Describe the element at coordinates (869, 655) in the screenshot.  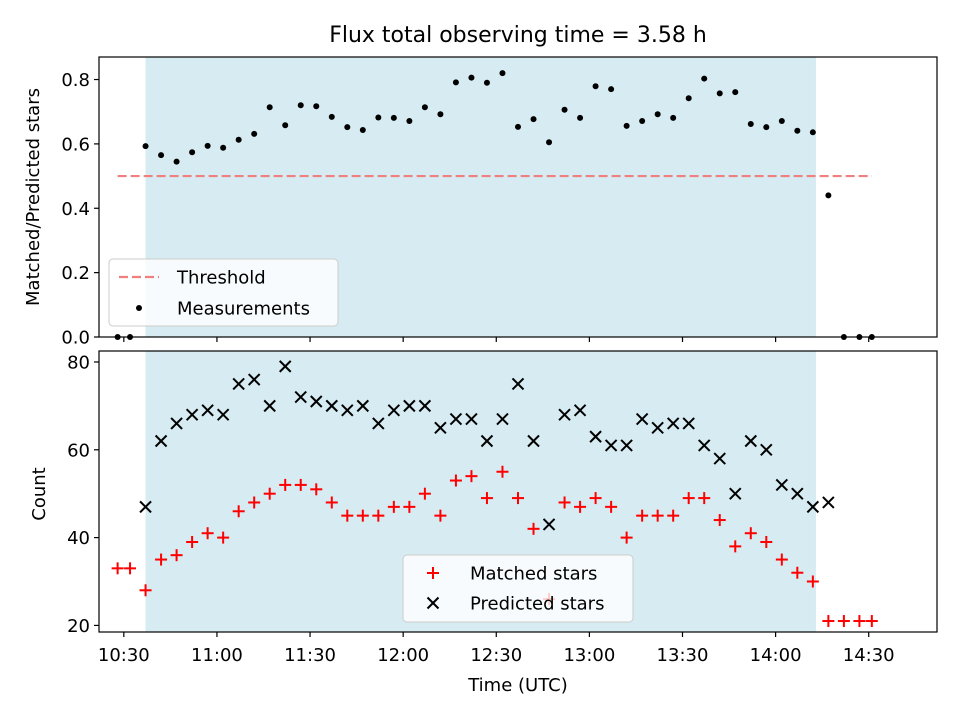
I see `xtick-label: 14:30` at that location.